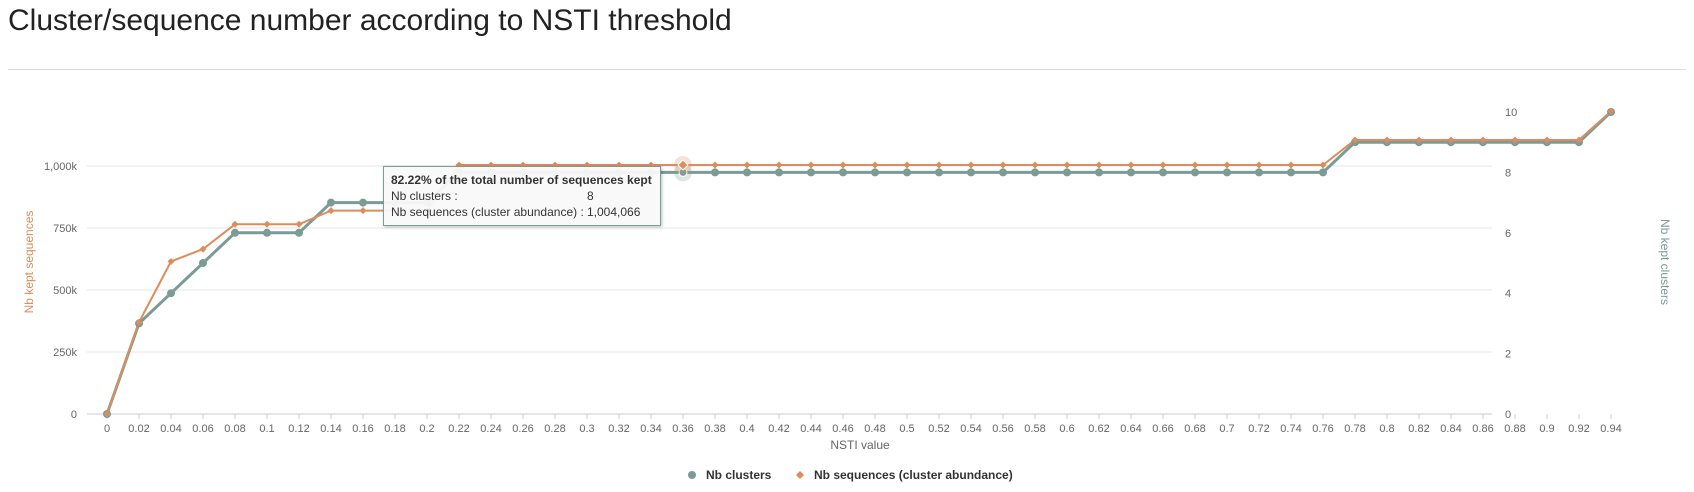 The width and height of the screenshot is (1694, 492). I want to click on left-tick-label: 1,000k, so click(61, 167).